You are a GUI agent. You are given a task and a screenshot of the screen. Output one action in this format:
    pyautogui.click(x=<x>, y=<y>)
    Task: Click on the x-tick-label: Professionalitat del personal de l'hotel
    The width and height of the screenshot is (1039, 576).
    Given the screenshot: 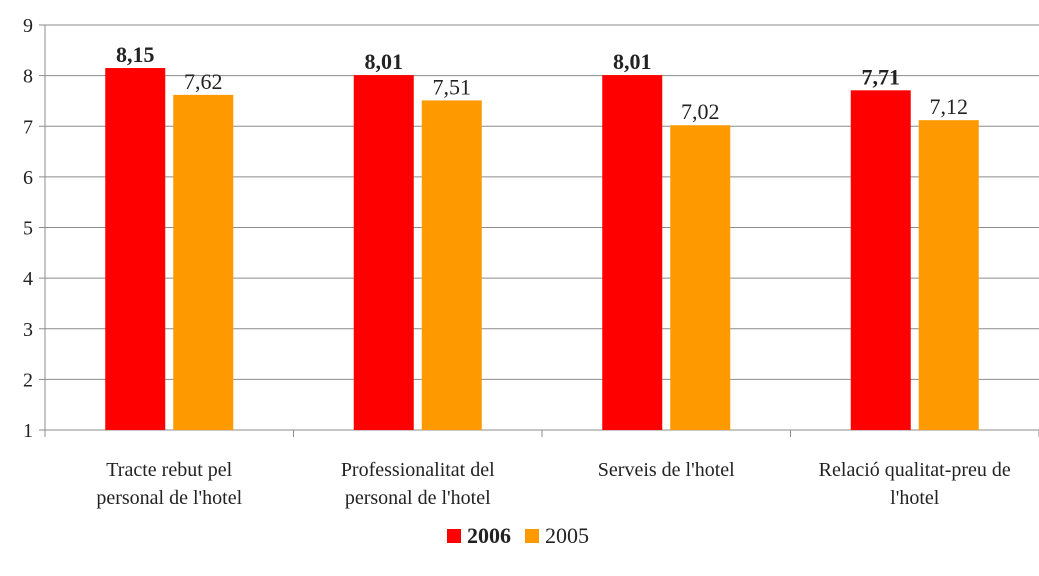 What is the action you would take?
    pyautogui.click(x=418, y=484)
    